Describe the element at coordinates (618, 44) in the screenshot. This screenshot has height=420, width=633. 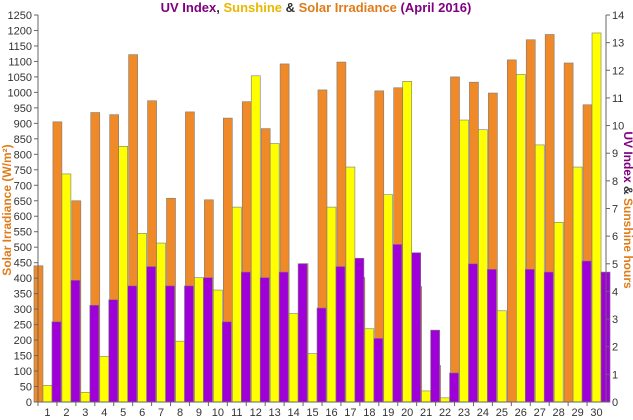
I see `y2-tick-label: 13` at that location.